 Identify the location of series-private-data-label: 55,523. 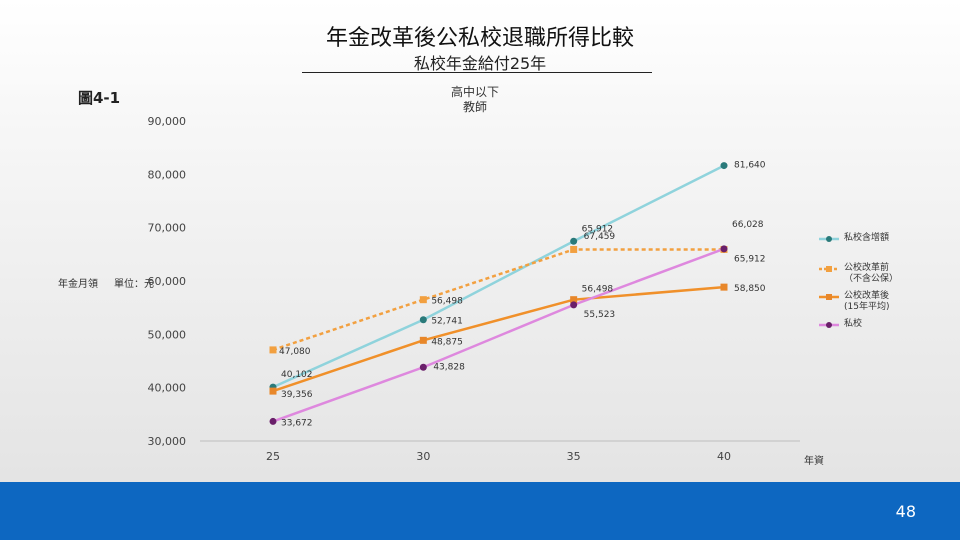
(600, 315).